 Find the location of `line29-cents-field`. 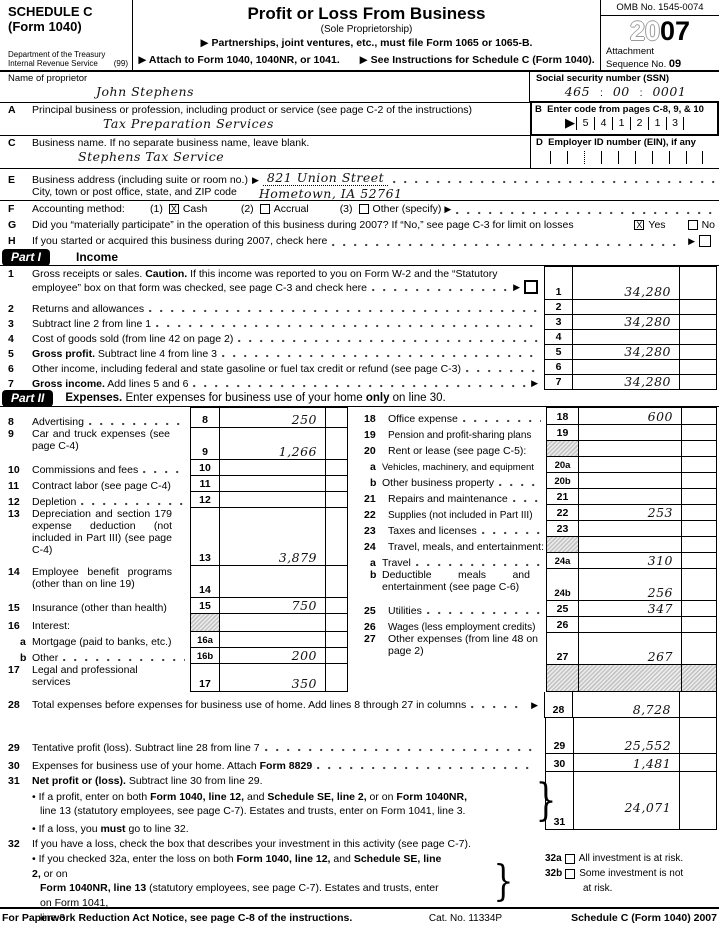

line29-cents-field is located at coordinates (698, 735).